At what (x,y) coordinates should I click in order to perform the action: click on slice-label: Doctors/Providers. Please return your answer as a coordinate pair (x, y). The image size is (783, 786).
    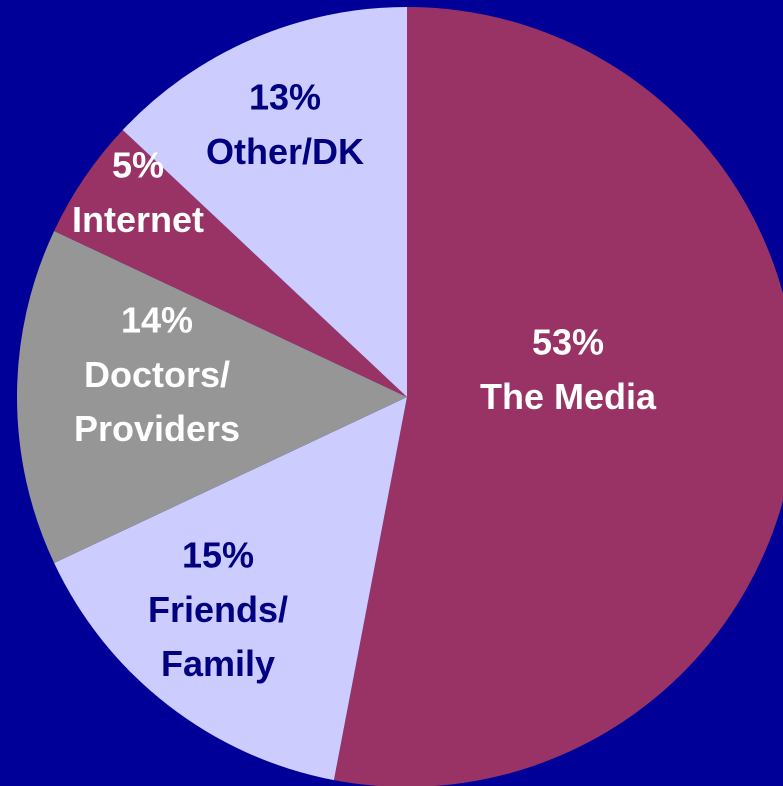
    Looking at the image, I should click on (157, 401).